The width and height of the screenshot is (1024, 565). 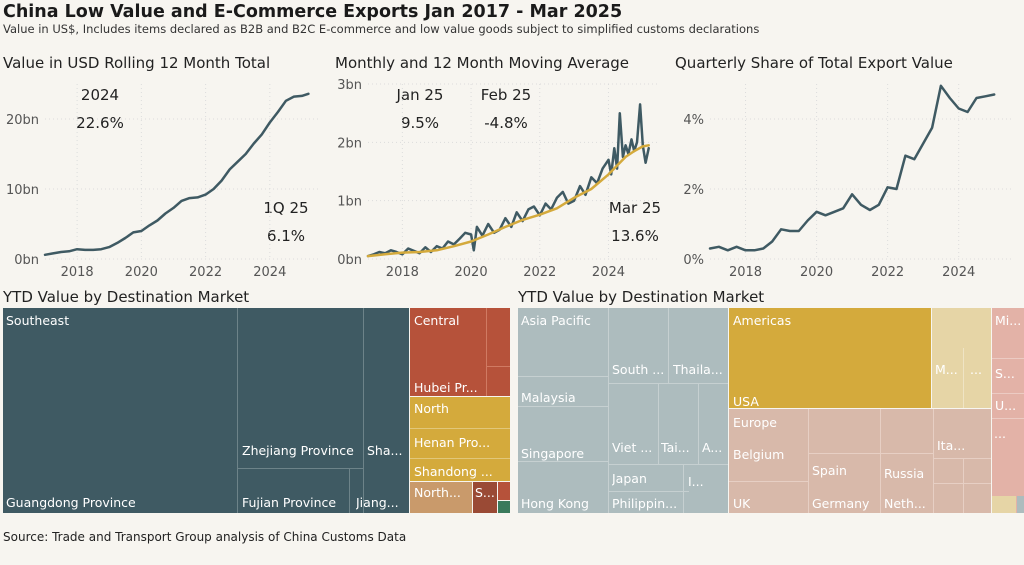 I want to click on treemap-world-title: YTD Value by Destination Market, so click(x=641, y=297).